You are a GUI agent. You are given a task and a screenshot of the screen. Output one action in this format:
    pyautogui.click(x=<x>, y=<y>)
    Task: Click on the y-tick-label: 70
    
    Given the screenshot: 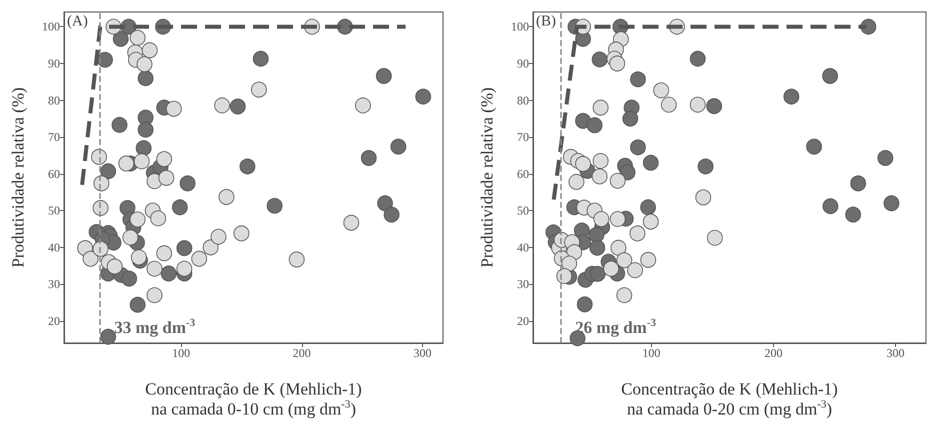 What is the action you would take?
    pyautogui.click(x=523, y=137)
    